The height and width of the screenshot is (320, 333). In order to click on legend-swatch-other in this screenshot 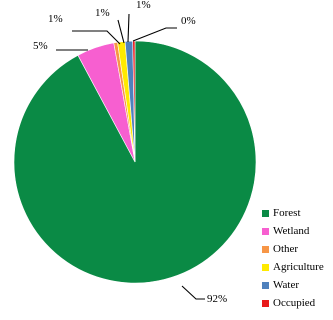, I will do `click(265, 249)`.